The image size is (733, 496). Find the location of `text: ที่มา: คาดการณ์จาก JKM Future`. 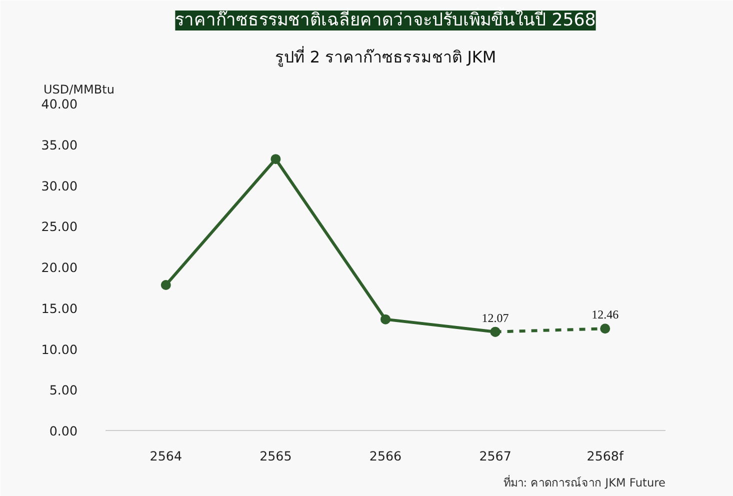

text: ที่มา: คาดการณ์จาก JKM Future is located at coordinates (584, 482).